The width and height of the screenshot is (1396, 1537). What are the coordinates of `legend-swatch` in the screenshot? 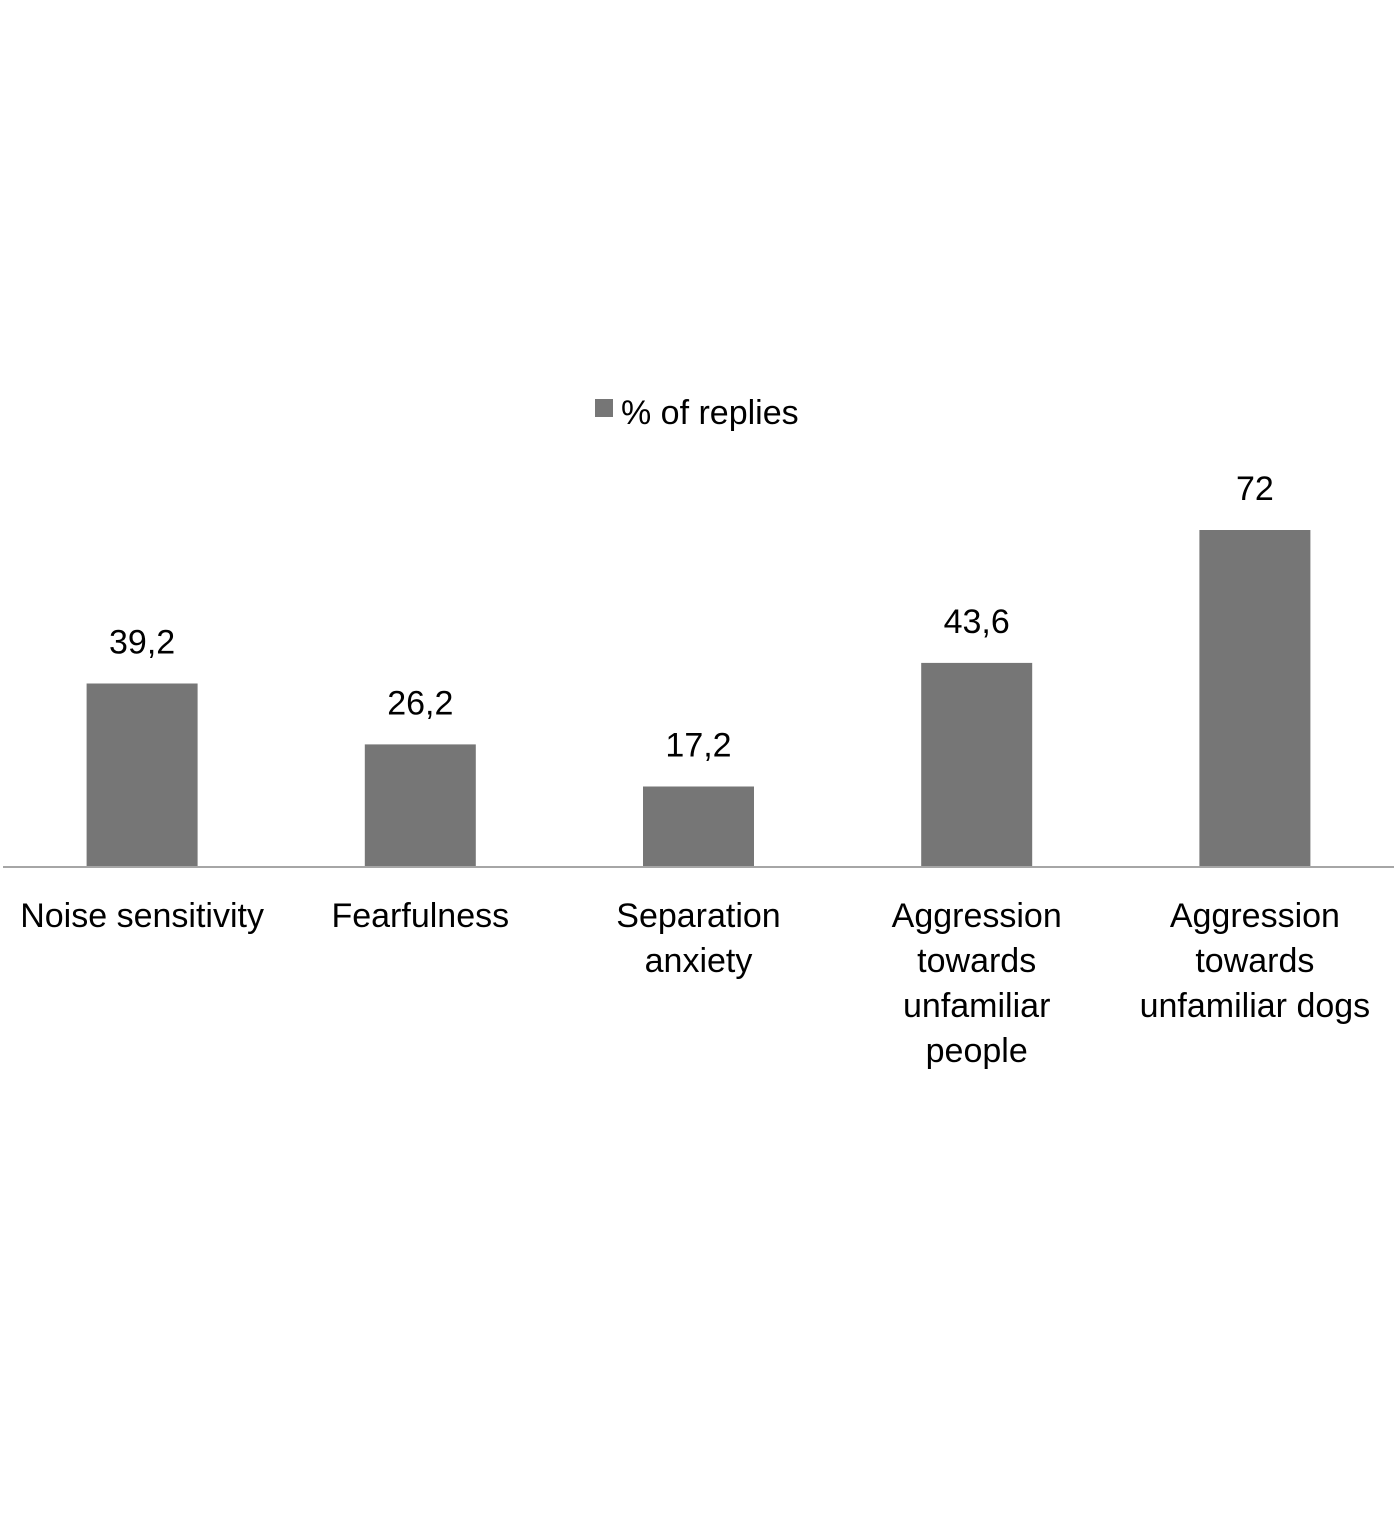 It's located at (604, 408).